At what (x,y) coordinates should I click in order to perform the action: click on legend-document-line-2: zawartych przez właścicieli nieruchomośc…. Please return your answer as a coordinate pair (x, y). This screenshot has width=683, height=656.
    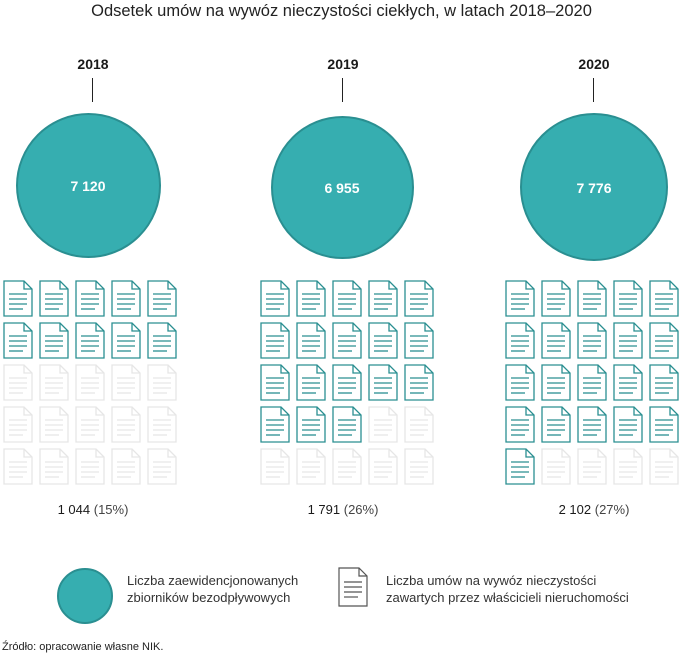
    Looking at the image, I should click on (507, 597).